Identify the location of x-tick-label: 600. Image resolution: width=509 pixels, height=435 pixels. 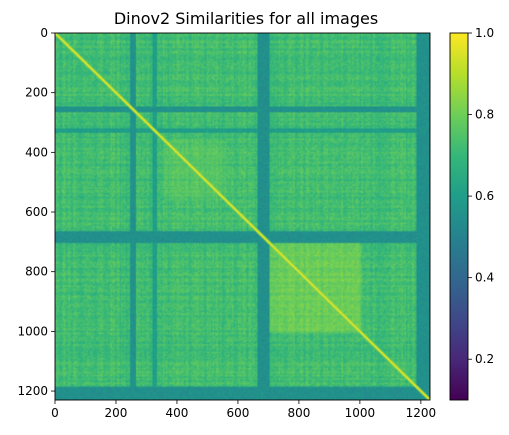
(237, 413).